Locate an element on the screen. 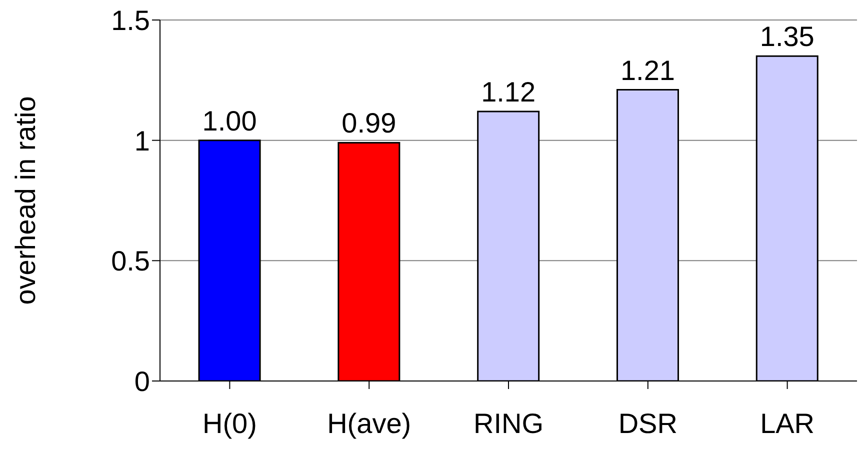 Image resolution: width=859 pixels, height=465 pixels. y-tick-label: 0.5 is located at coordinates (130, 261).